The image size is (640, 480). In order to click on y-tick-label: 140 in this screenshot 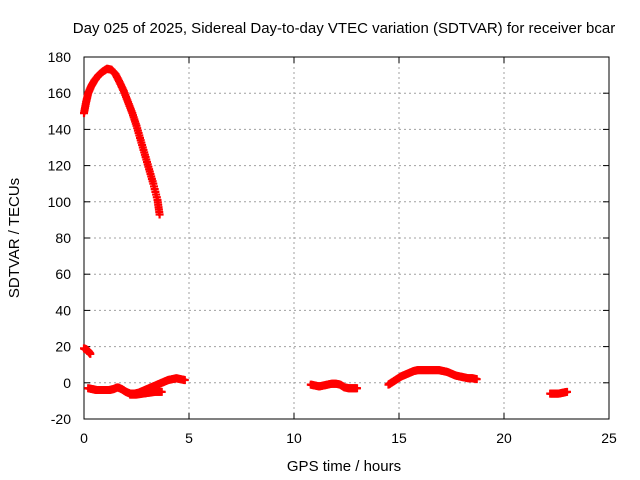, I will do `click(60, 129)`.